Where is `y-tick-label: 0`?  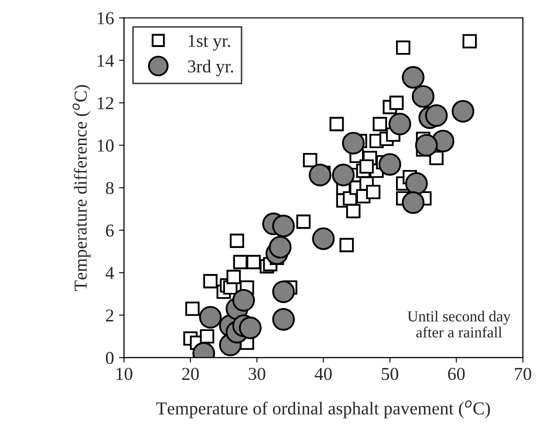
y-tick-label: 0 is located at coordinates (110, 358).